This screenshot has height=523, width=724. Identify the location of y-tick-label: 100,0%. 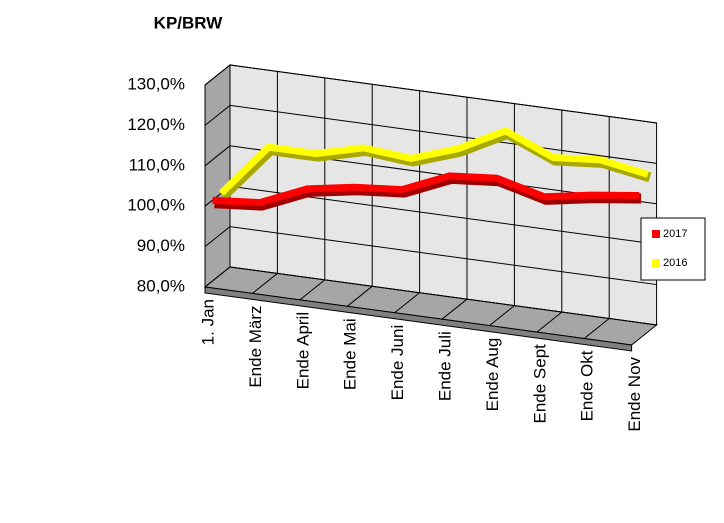
(156, 205).